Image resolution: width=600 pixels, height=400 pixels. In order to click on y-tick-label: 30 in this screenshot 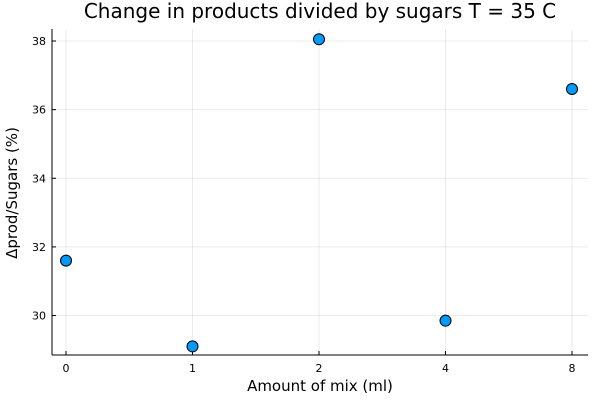, I will do `click(39, 316)`.